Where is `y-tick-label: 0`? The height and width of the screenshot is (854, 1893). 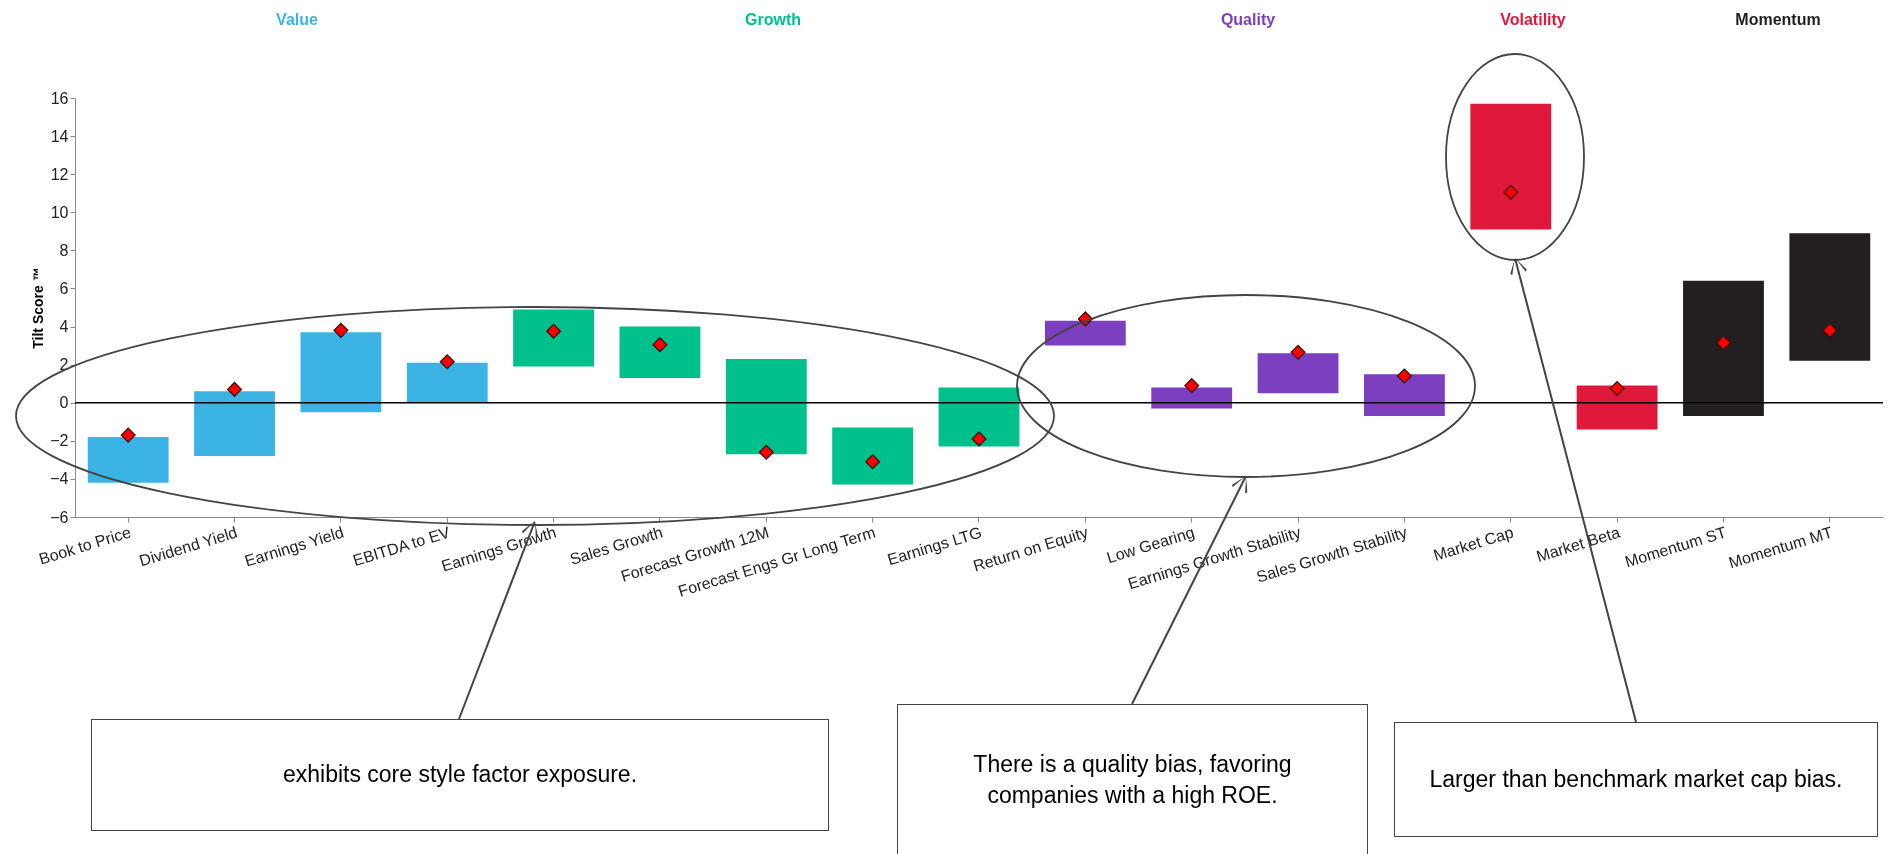
y-tick-label: 0 is located at coordinates (64, 403).